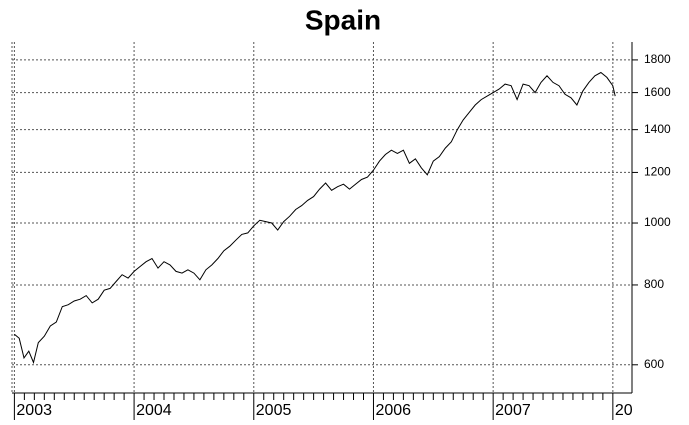  What do you see at coordinates (657, 129) in the screenshot?
I see `y-tick-label: 1400` at bounding box center [657, 129].